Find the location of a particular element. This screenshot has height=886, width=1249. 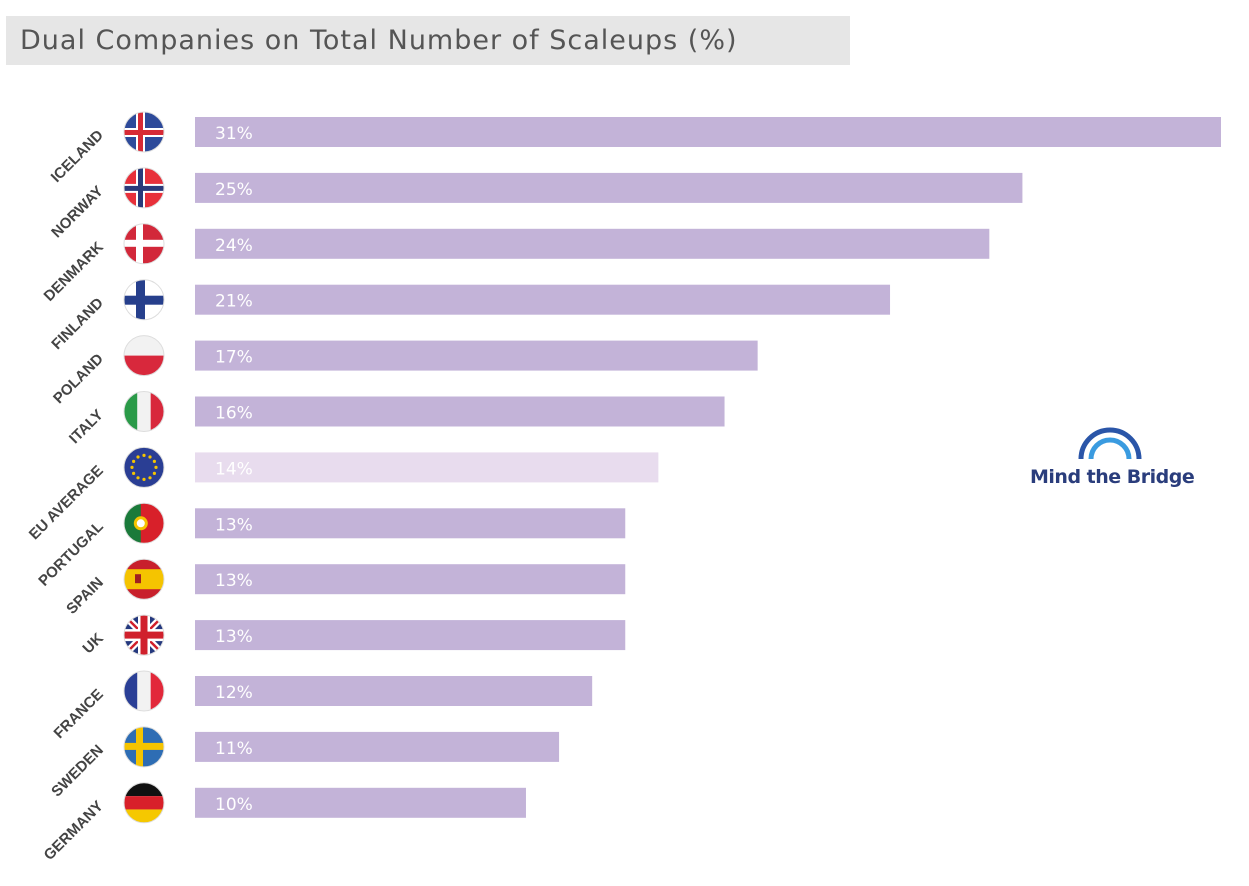

category-label: SWEDEN is located at coordinates (77, 771).